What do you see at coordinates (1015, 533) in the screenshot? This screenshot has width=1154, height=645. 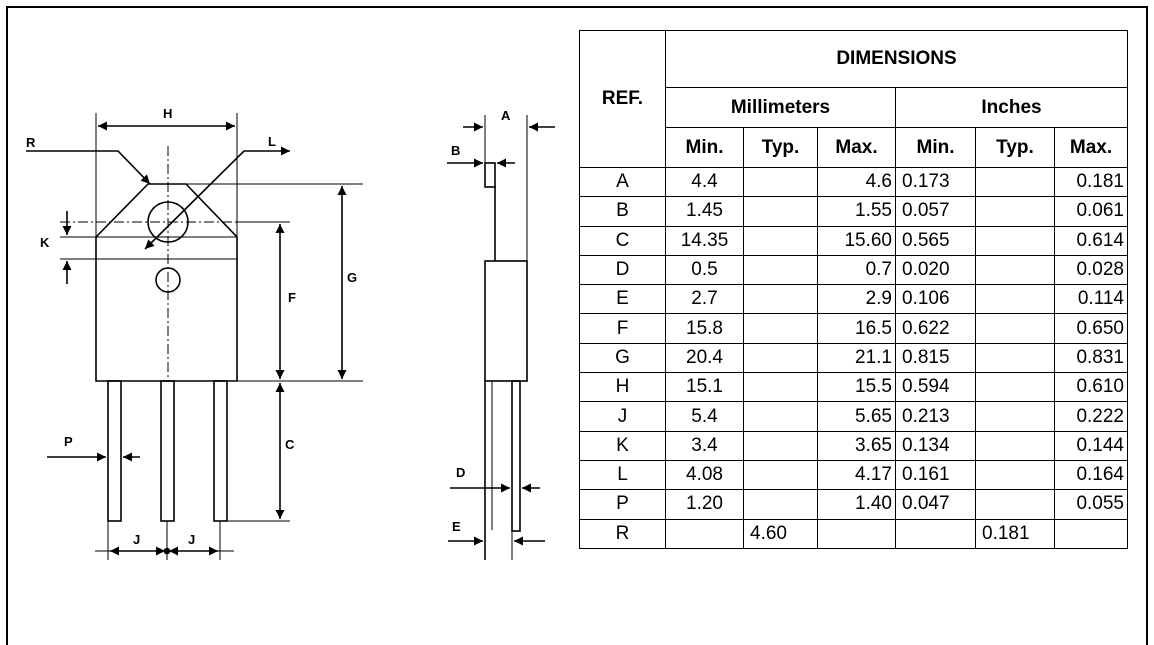 I see `cell-in-typ: 0.181` at bounding box center [1015, 533].